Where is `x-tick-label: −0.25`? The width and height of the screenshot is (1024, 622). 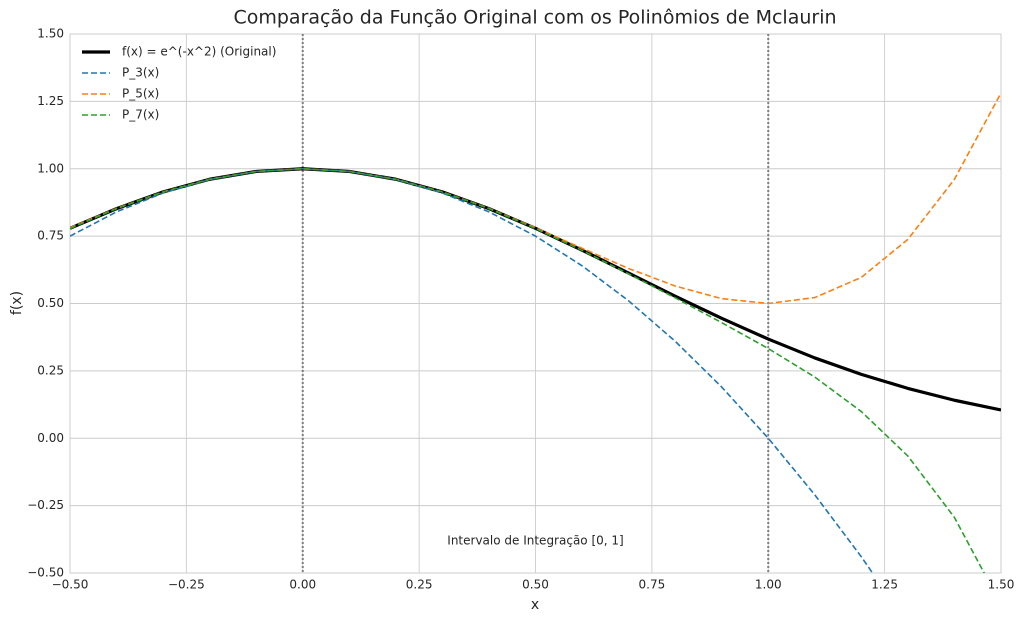 x-tick-label: −0.25 is located at coordinates (186, 585).